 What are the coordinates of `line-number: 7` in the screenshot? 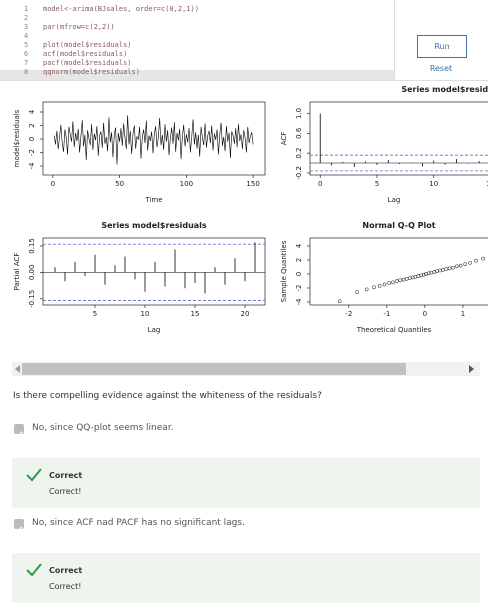 It's located at (26, 63).